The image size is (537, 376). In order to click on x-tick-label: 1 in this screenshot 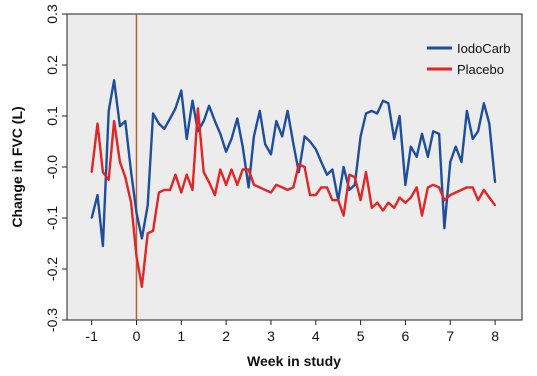, I will do `click(181, 336)`.